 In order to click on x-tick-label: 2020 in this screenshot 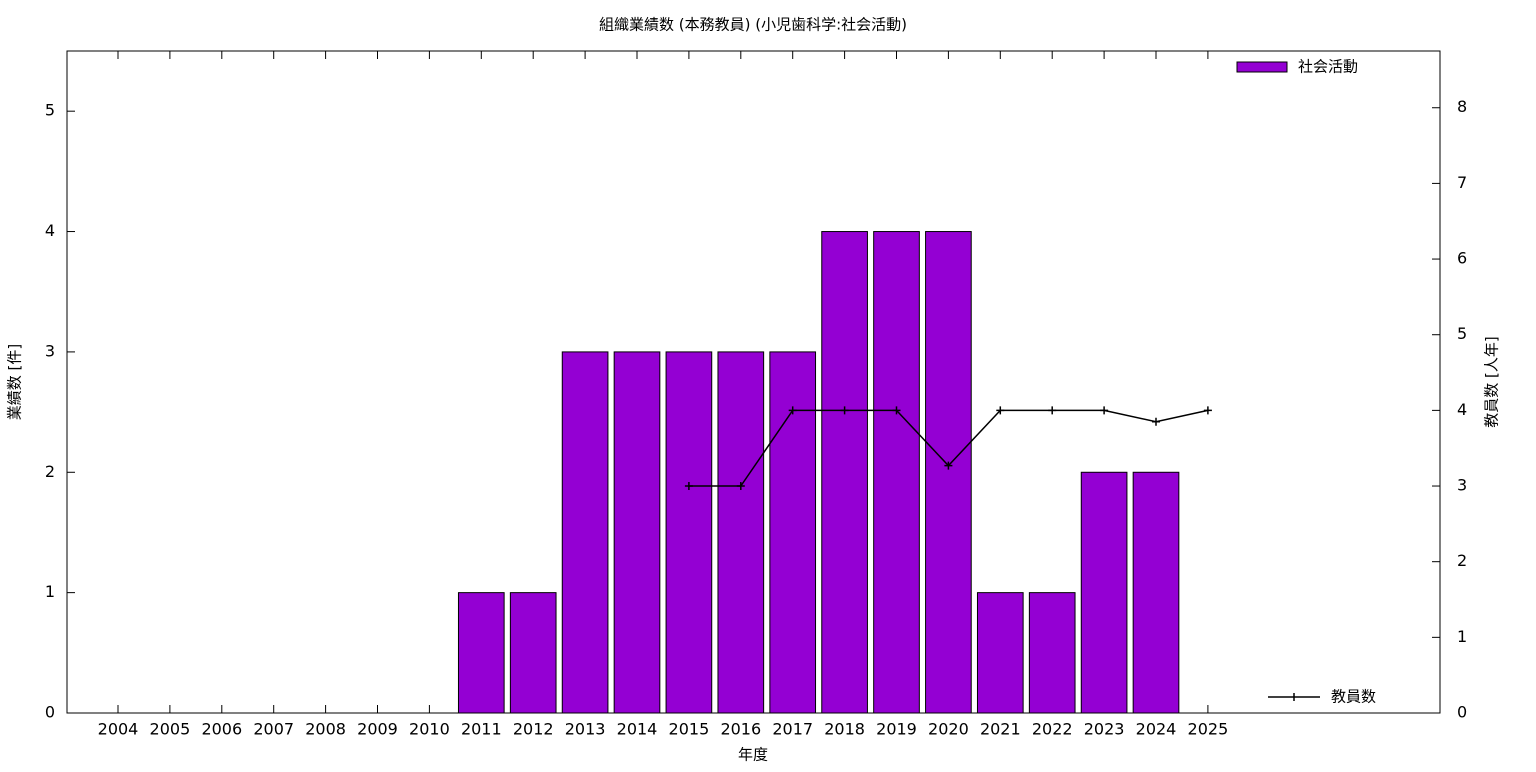, I will do `click(948, 729)`.